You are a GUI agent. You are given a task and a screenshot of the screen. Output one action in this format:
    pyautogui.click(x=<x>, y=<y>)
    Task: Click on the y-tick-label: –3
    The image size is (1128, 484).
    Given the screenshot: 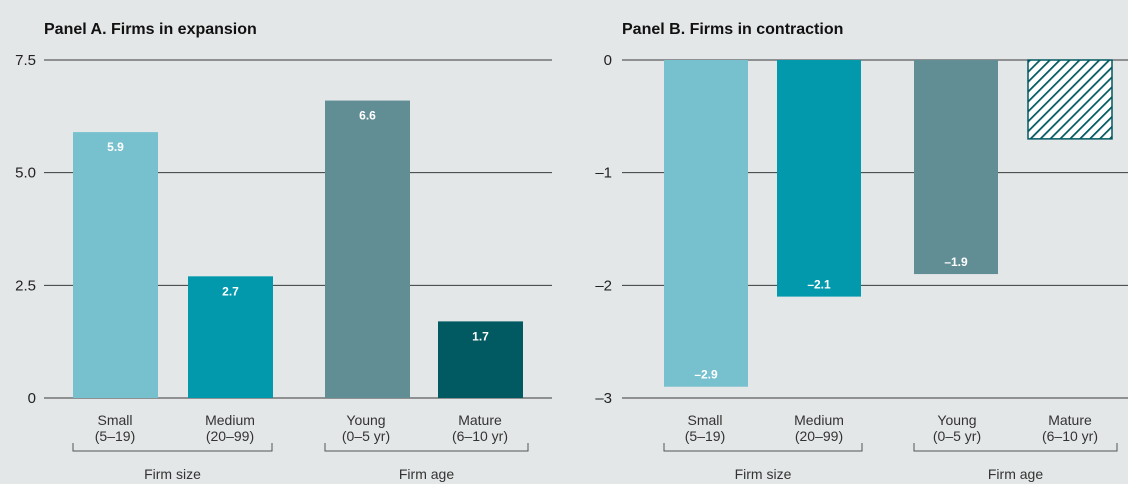 What is the action you would take?
    pyautogui.click(x=603, y=398)
    